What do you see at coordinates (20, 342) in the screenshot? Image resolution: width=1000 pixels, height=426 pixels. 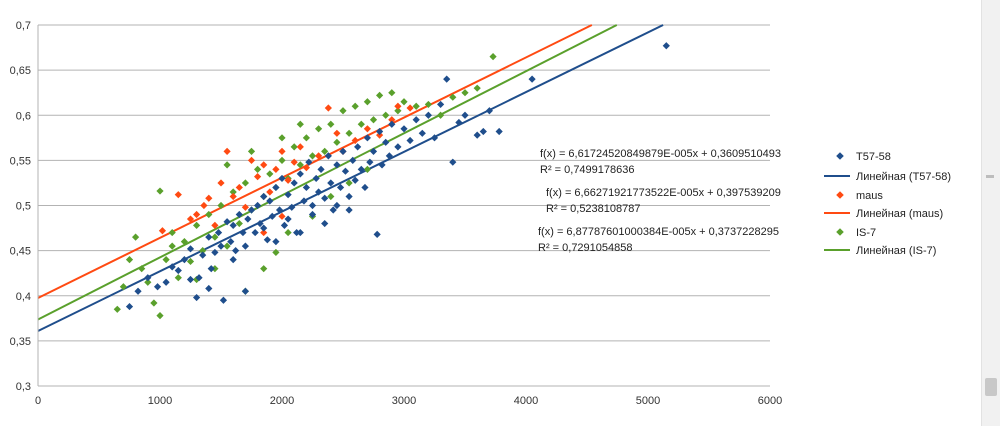 I see `y-tick-label: 0,35` at bounding box center [20, 342].